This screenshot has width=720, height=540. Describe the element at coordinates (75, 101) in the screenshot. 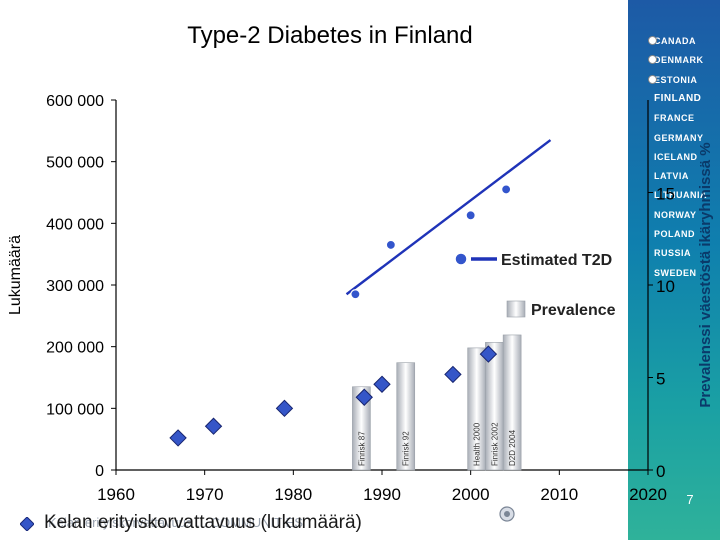

I see `y-tick-label: 600 000` at that location.